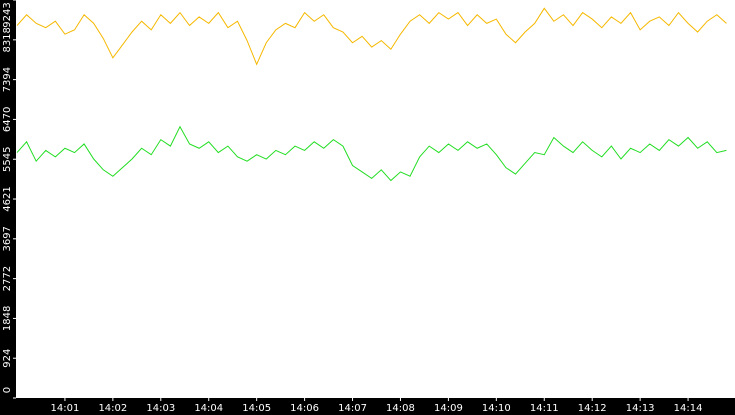 This screenshot has width=735, height=415. Describe the element at coordinates (7, 358) in the screenshot. I see `y-tick-label: 924` at that location.